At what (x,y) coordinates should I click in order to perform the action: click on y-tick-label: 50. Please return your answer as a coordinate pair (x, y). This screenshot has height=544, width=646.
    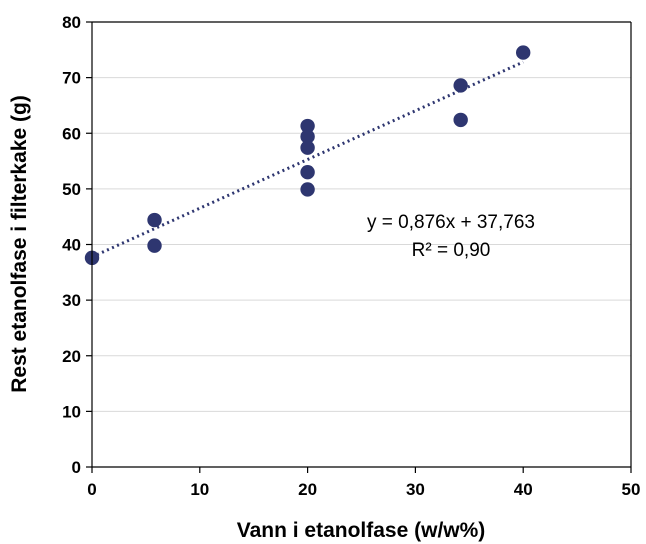
    Looking at the image, I should click on (71, 189).